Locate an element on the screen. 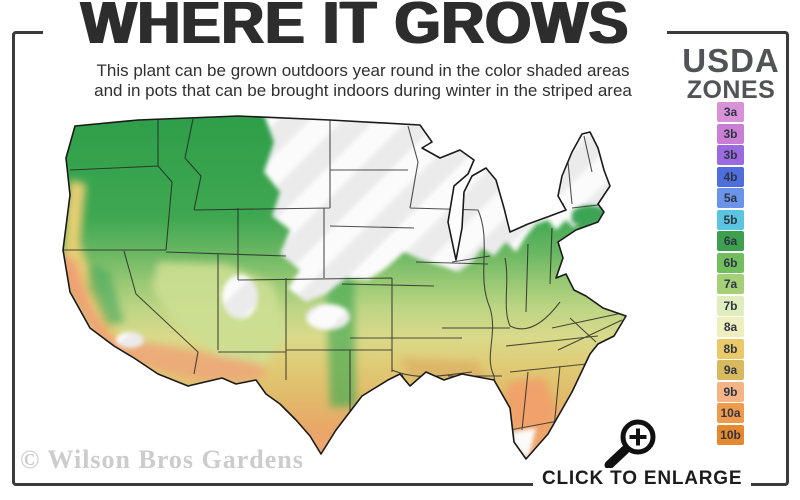 Image resolution: width=800 pixels, height=500 pixels. usda-zones-heading: USDA ZONES is located at coordinates (731, 73).